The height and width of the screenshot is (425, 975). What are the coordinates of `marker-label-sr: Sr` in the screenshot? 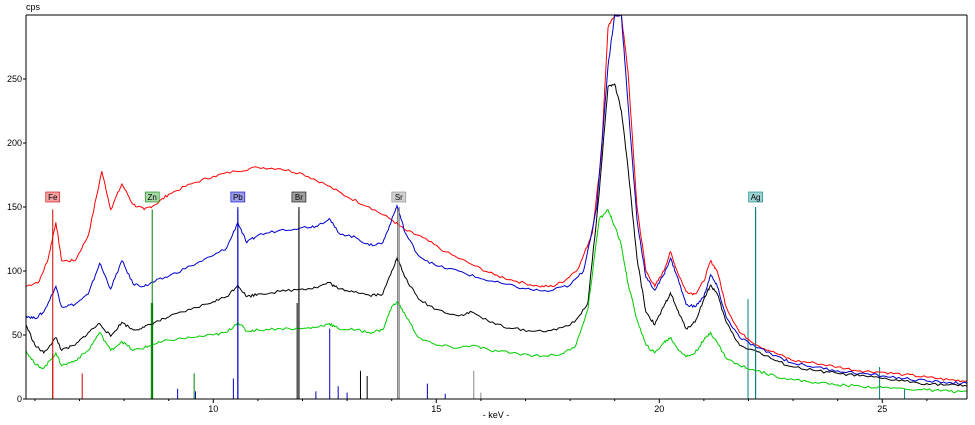 It's located at (399, 197).